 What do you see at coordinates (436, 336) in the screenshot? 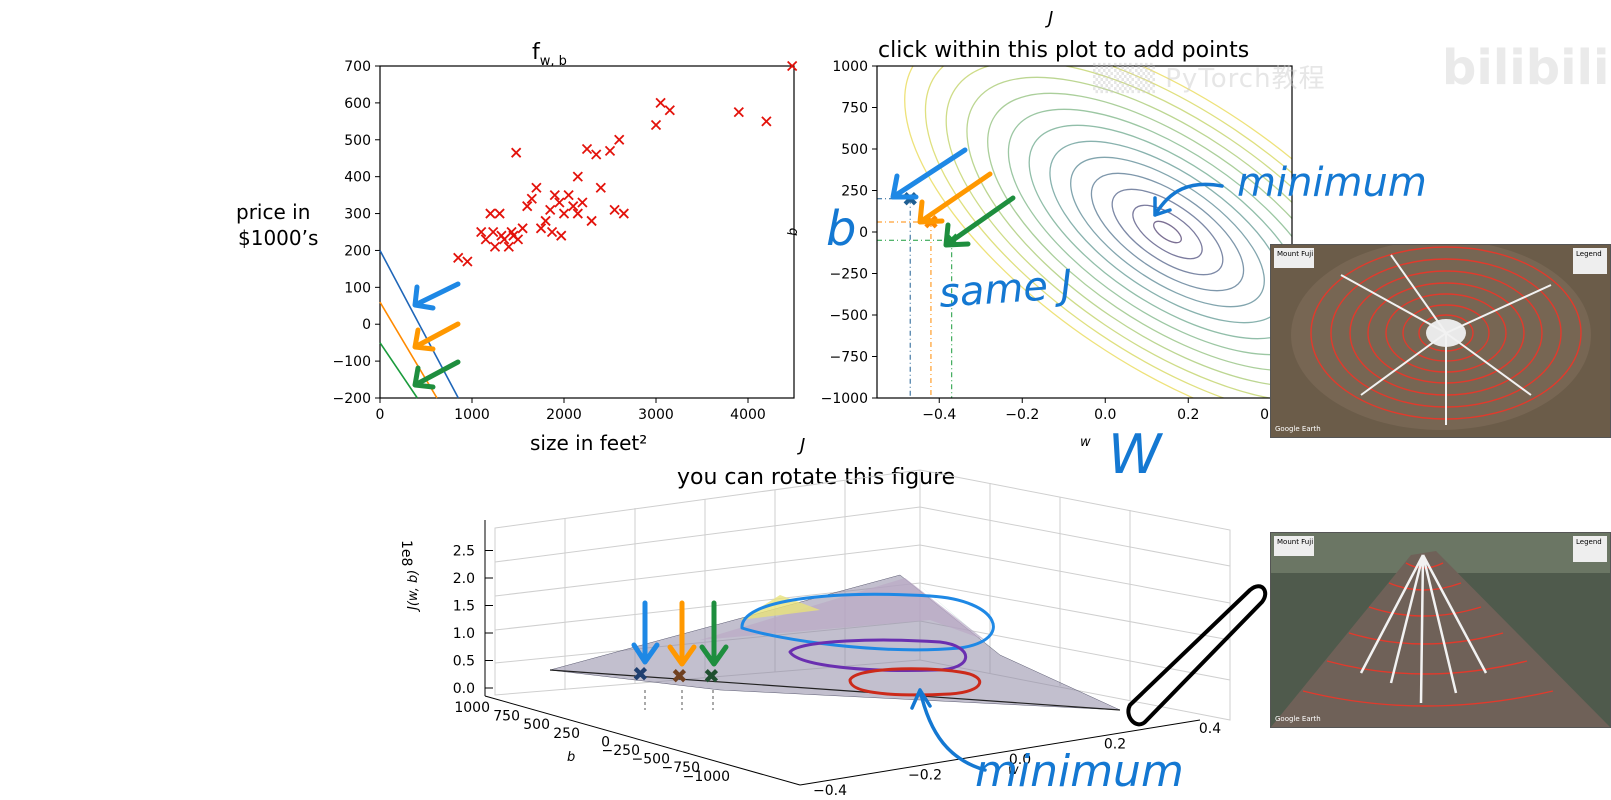
I see `arrow-orange-scatter` at bounding box center [436, 336].